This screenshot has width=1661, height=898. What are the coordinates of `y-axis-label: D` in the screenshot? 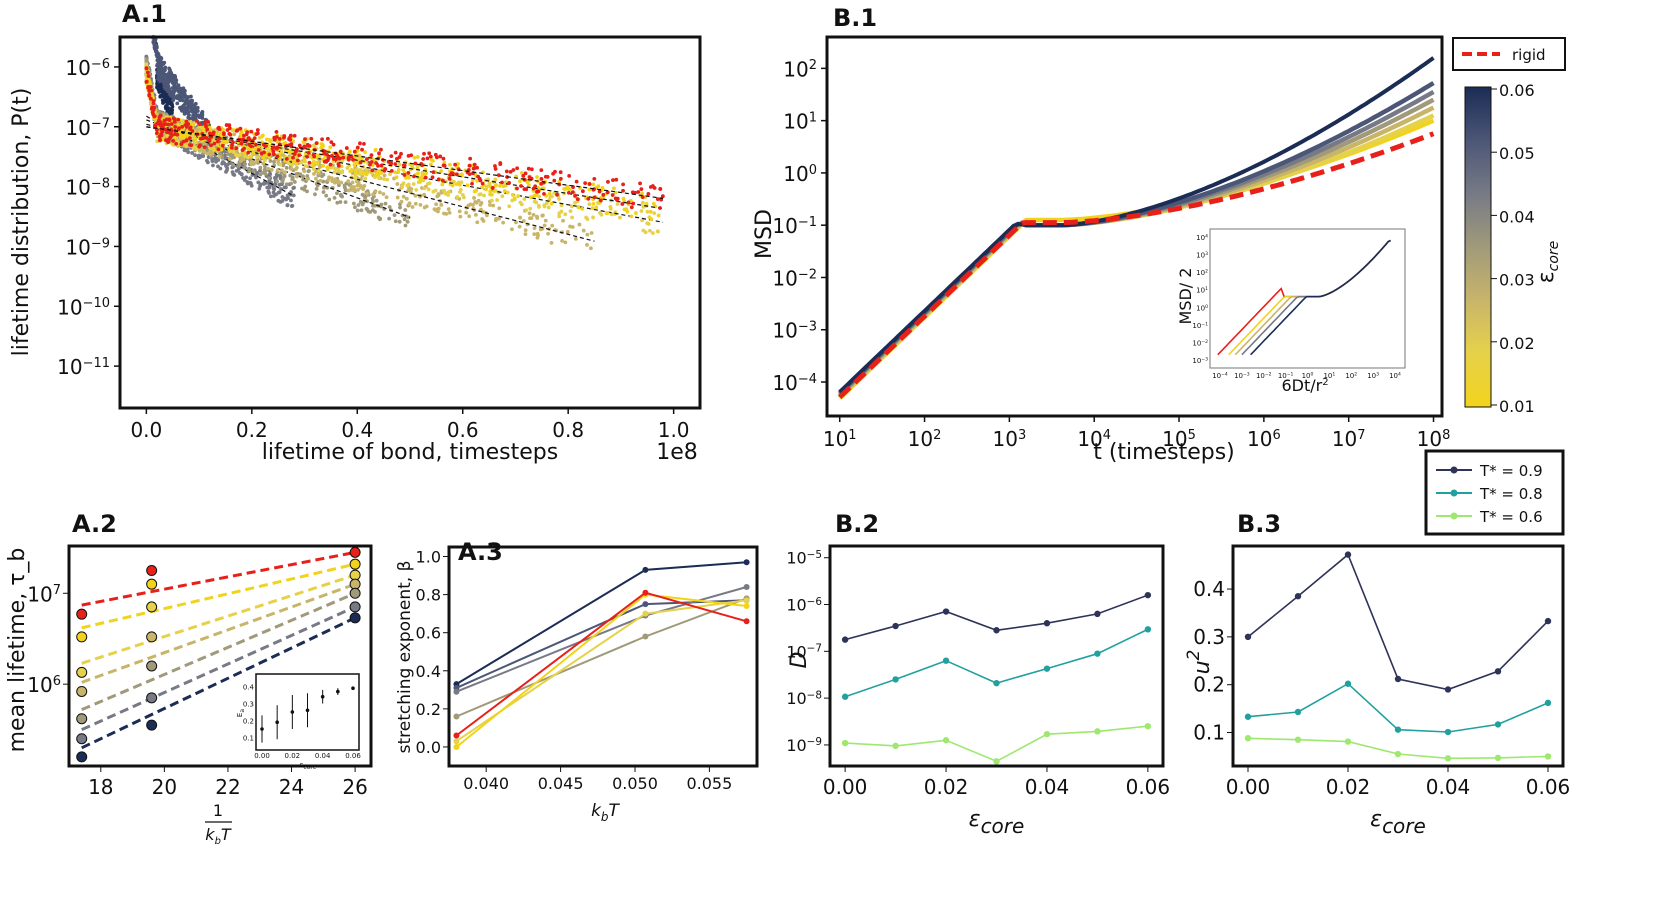 It's located at (799, 660).